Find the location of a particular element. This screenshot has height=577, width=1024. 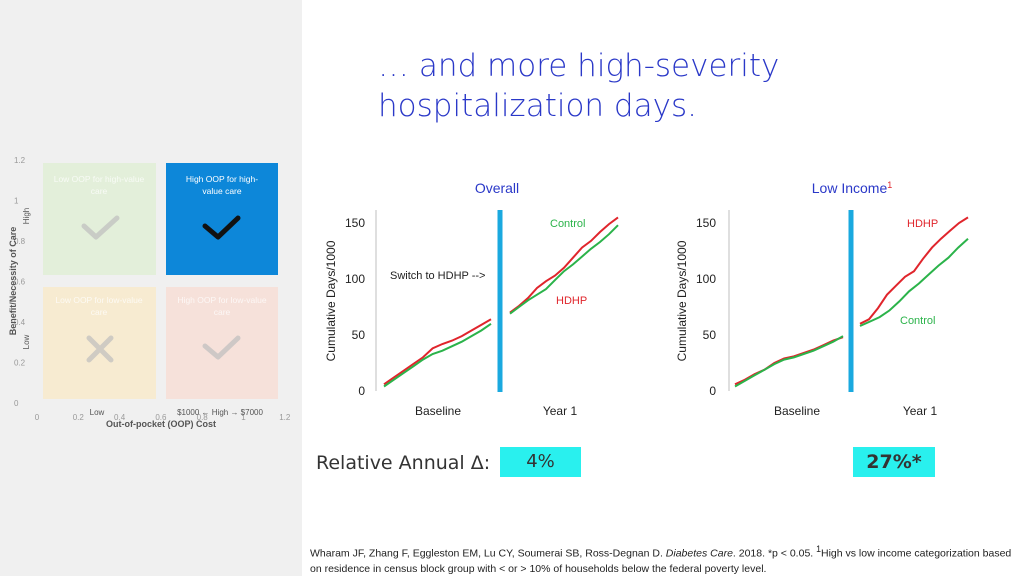

relative-annual-label: Relative Annual Δ: is located at coordinates (403, 463).